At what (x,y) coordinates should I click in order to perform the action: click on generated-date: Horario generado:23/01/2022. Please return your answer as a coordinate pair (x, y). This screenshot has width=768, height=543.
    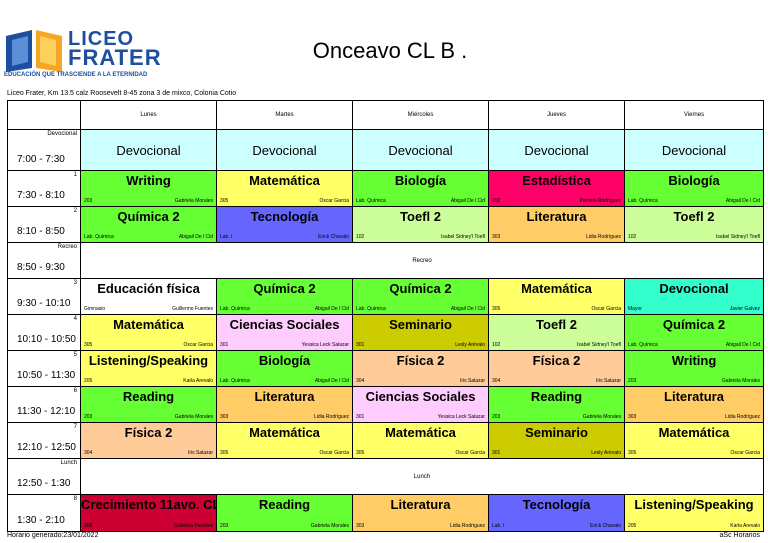
    Looking at the image, I should click on (53, 535).